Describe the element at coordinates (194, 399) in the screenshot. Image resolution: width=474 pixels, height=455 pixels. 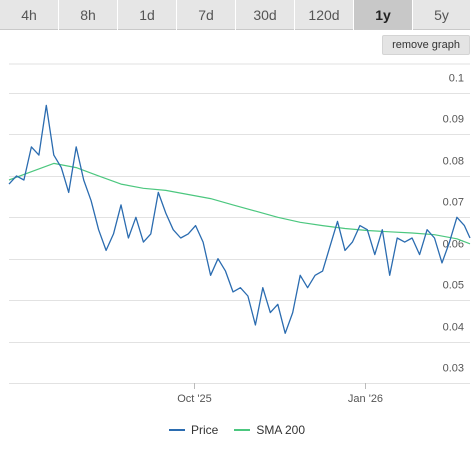
I see `x-tick-label: Oct '25` at that location.